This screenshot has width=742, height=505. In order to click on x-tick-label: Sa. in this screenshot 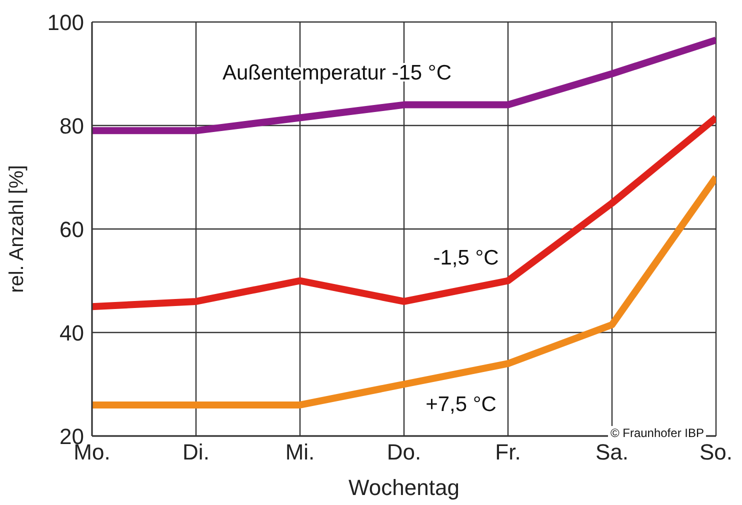, I will do `click(612, 452)`.